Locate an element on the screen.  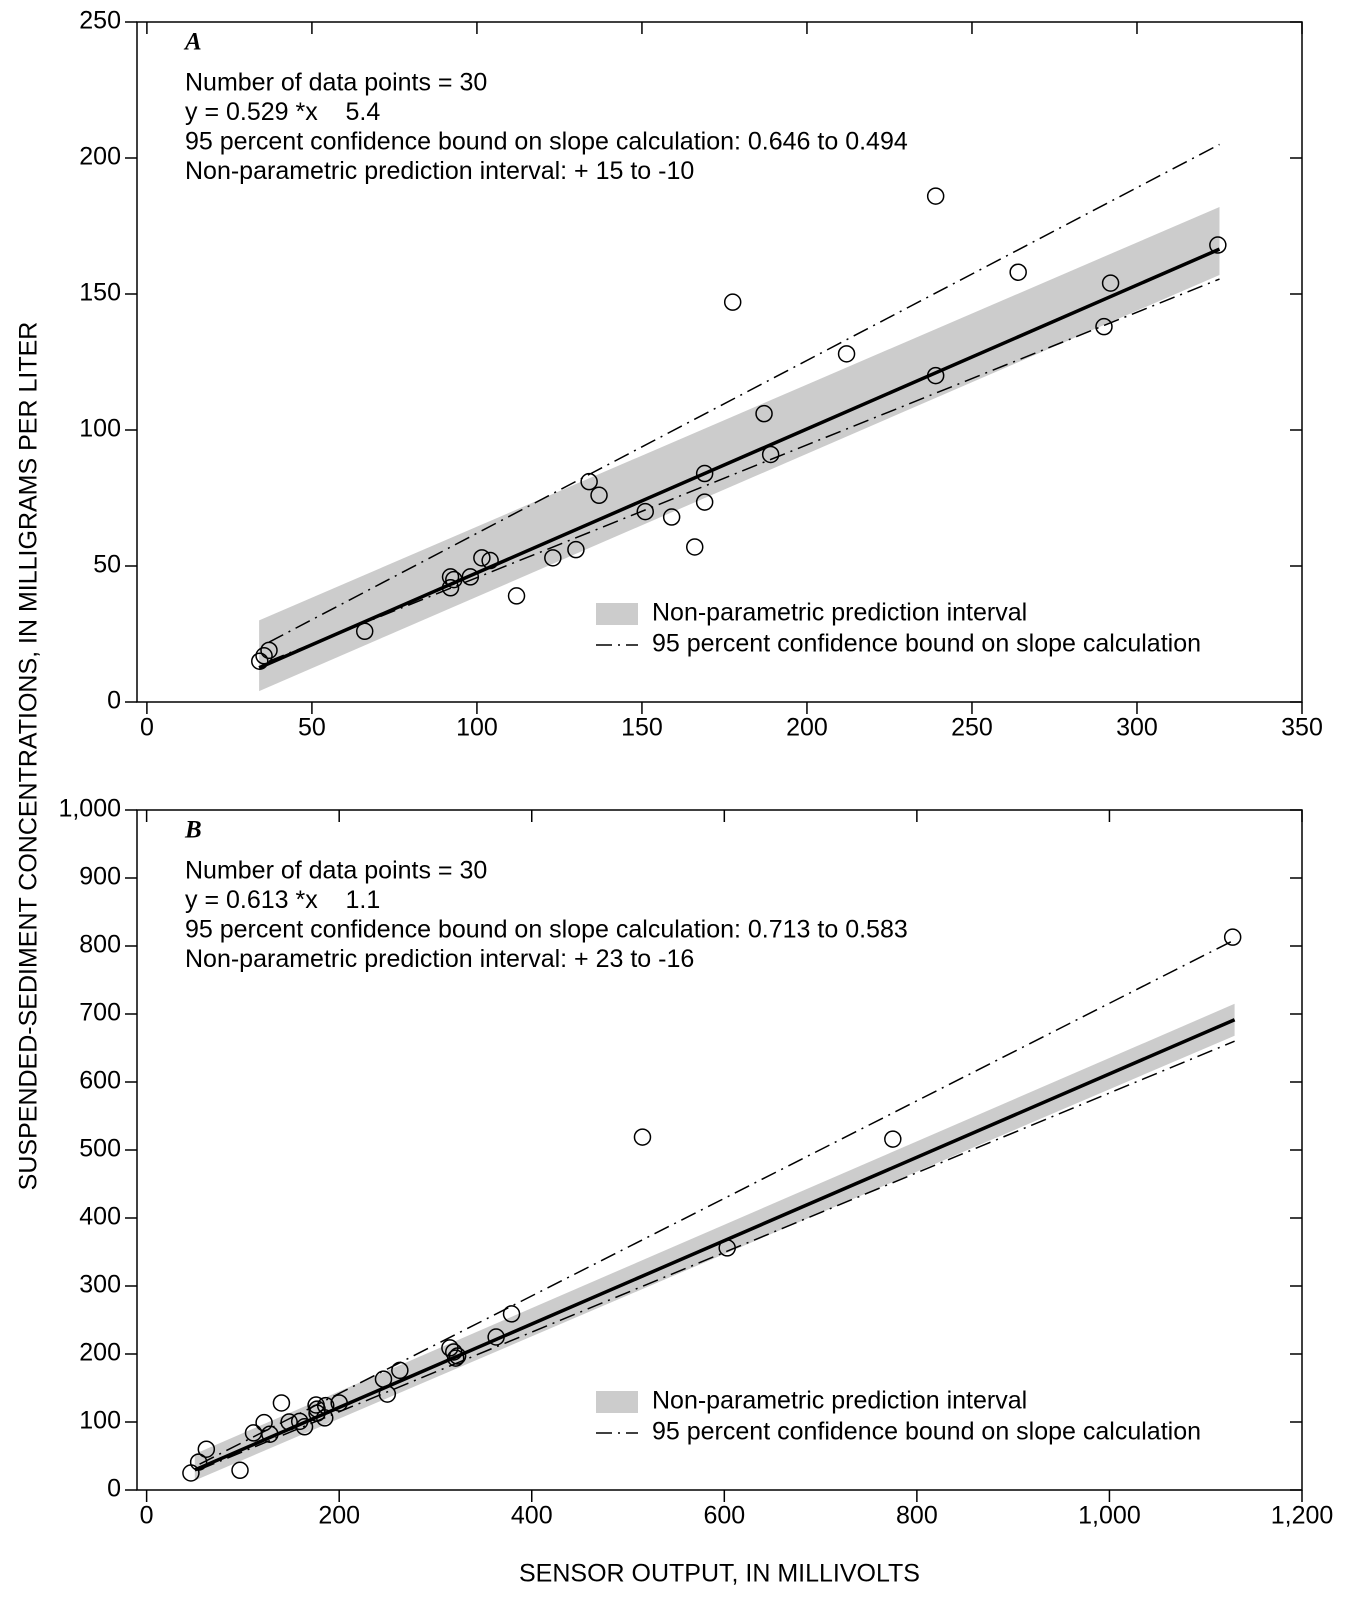
y-tick-label: 400 is located at coordinates (100, 1217).